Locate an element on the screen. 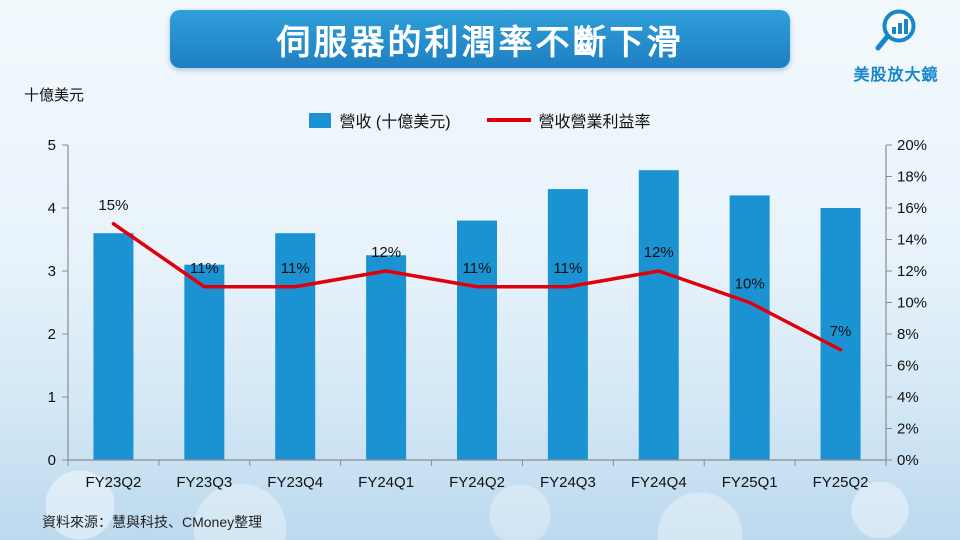 The height and width of the screenshot is (540, 960). x-axis-category-label: FY24Q4 is located at coordinates (659, 482).